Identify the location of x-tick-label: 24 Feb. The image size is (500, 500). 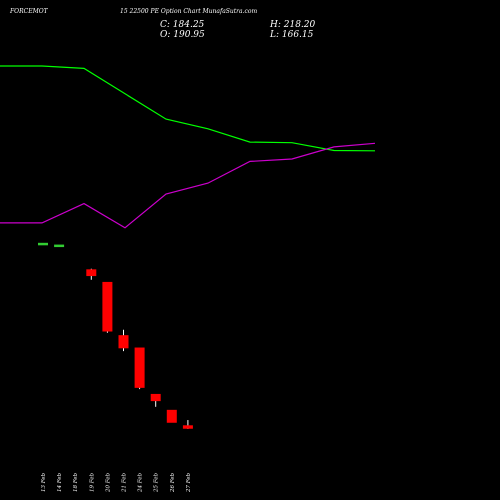
(141, 482).